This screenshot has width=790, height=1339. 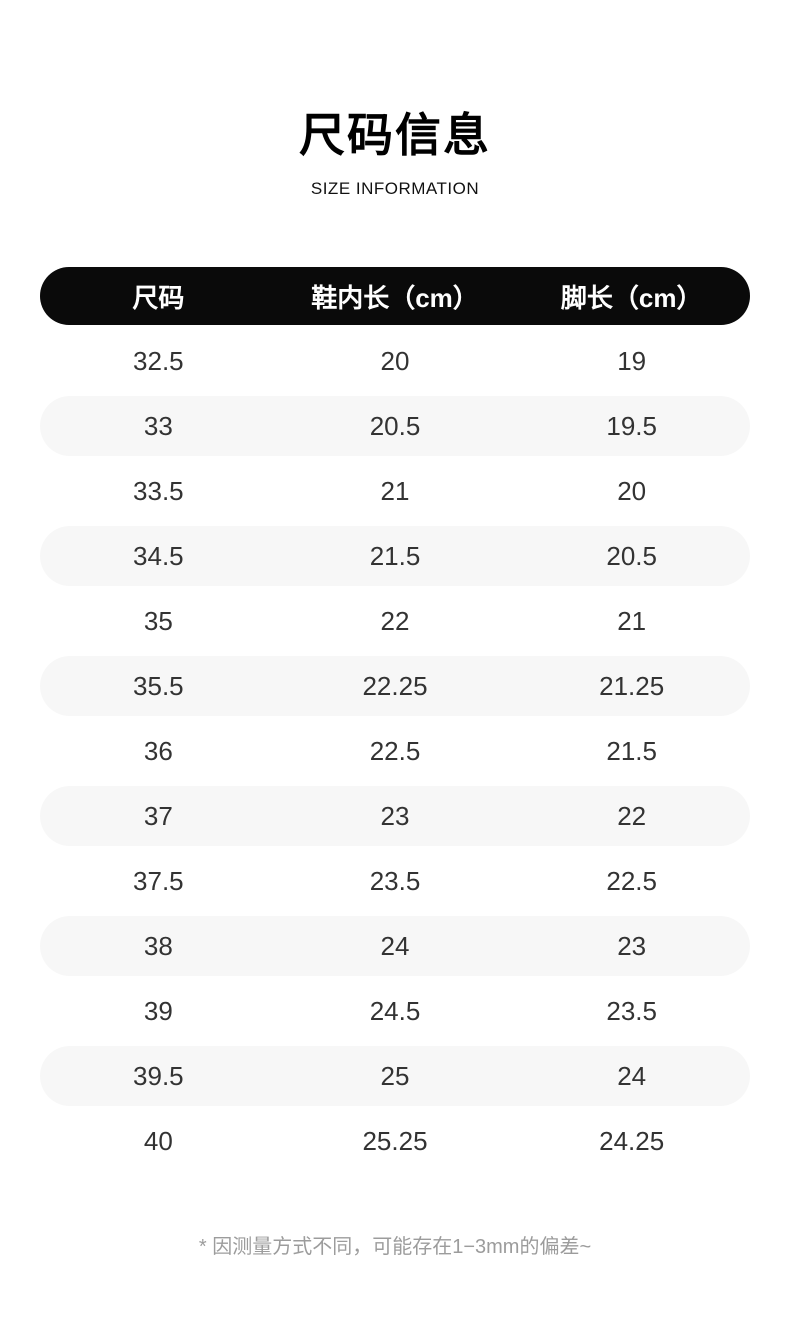 I want to click on table-cell: 35, so click(x=158, y=620).